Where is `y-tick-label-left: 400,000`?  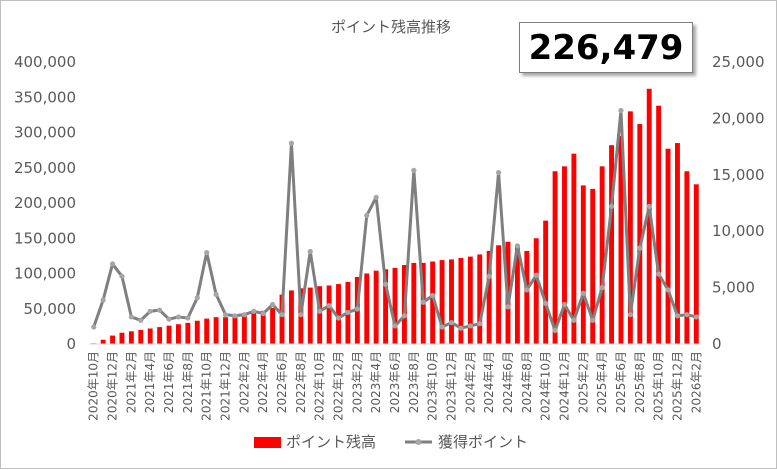
y-tick-label-left: 400,000 is located at coordinates (45, 62).